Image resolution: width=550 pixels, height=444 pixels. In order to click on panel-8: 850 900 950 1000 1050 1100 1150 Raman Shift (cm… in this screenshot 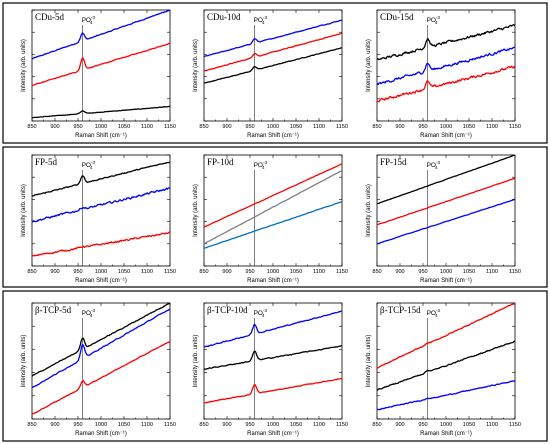, I will do `click(270, 369)`.